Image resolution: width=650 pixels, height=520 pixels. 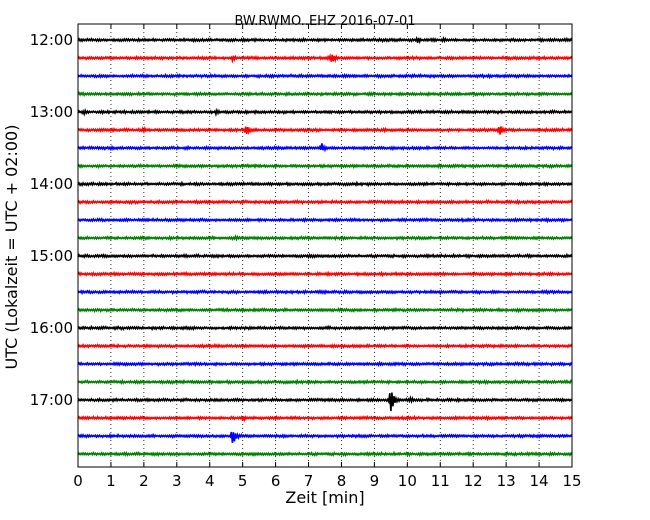 What do you see at coordinates (571, 481) in the screenshot?
I see `x-tick-label: 15` at bounding box center [571, 481].